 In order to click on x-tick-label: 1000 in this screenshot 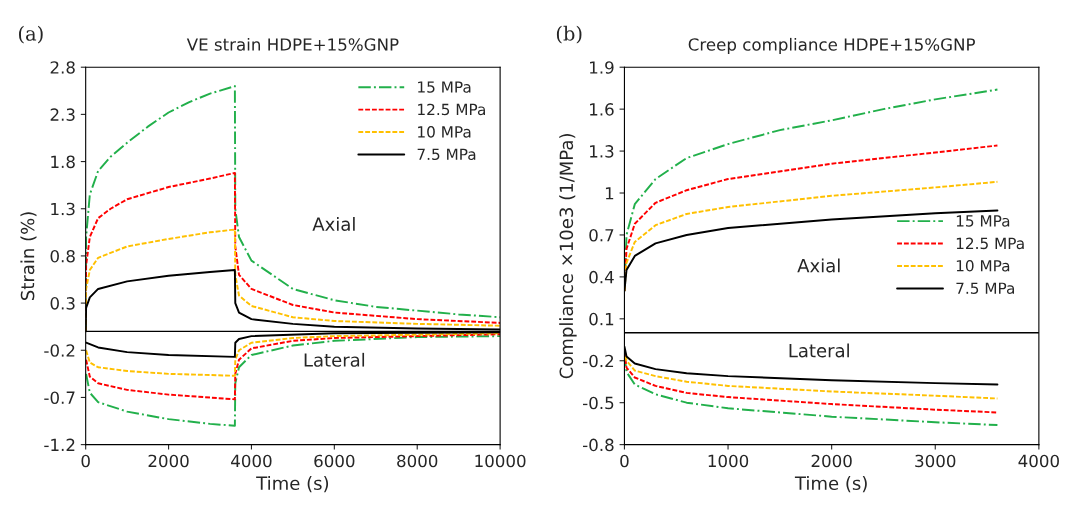, I will do `click(728, 461)`.